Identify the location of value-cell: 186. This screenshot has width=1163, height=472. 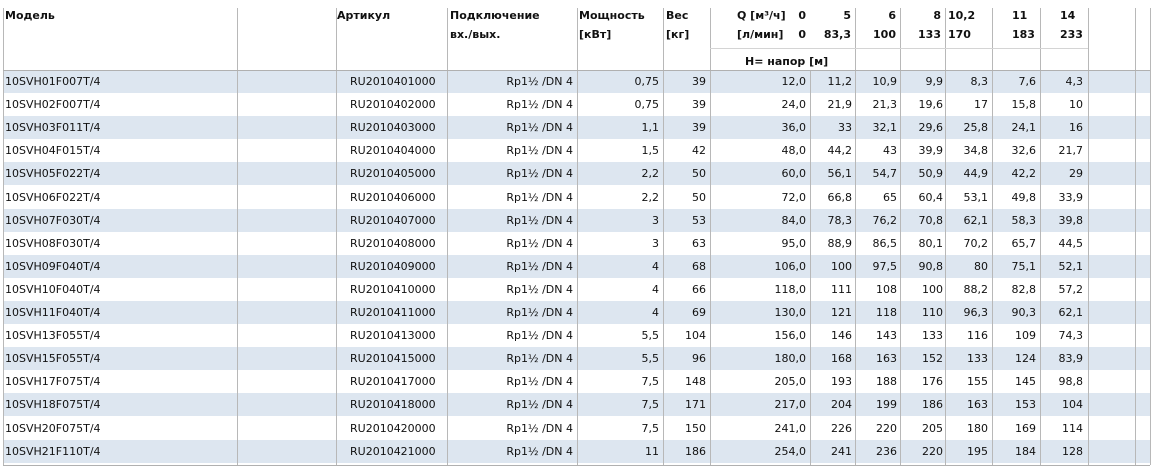
(932, 405).